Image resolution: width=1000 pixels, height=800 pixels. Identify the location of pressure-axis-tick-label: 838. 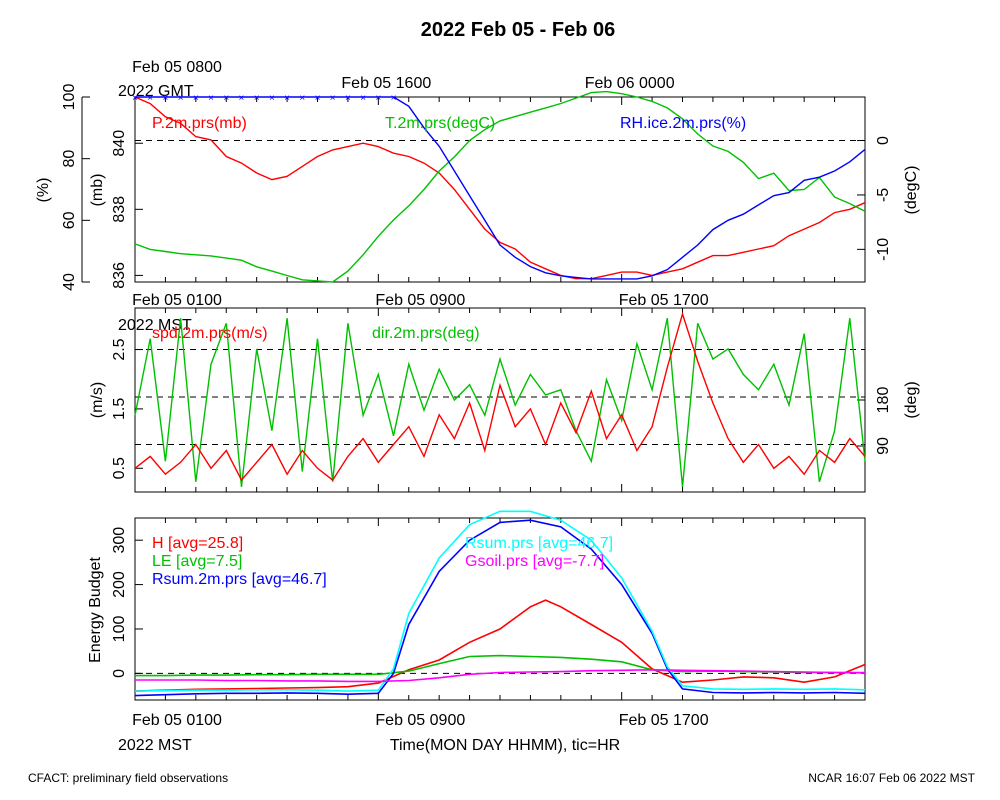
(119, 209).